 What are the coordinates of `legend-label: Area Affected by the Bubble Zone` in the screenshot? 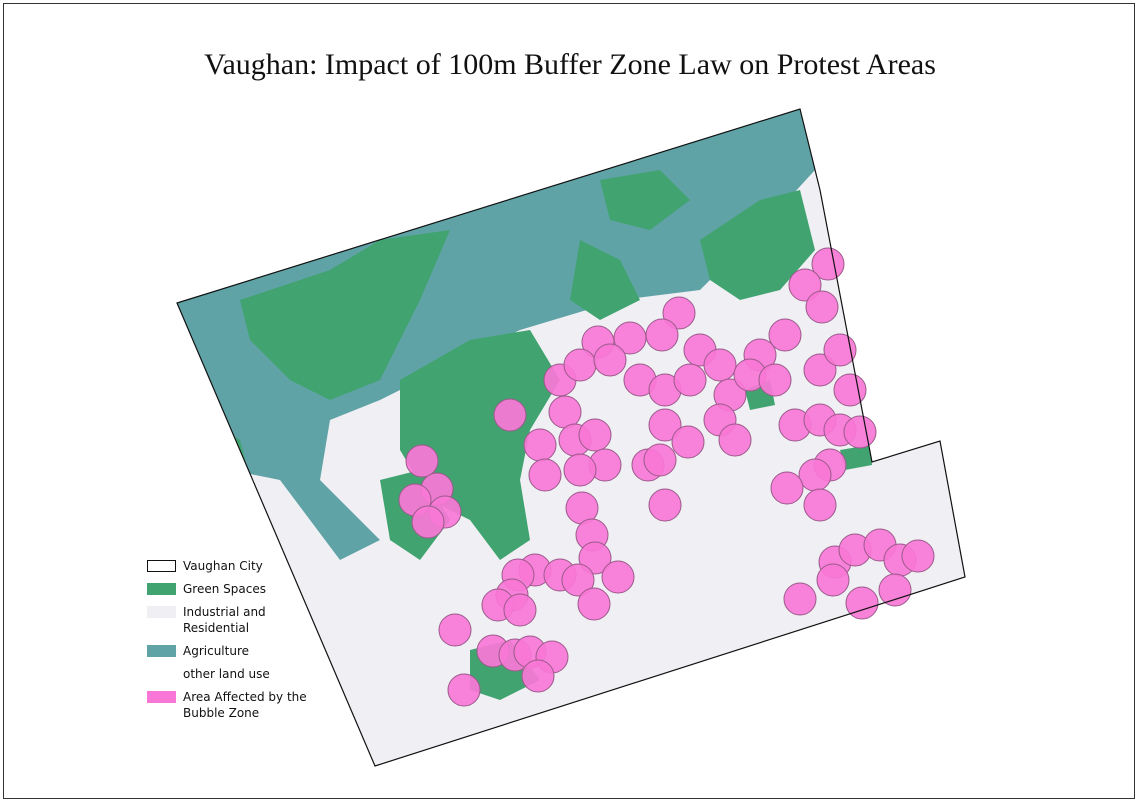 It's located at (245, 705).